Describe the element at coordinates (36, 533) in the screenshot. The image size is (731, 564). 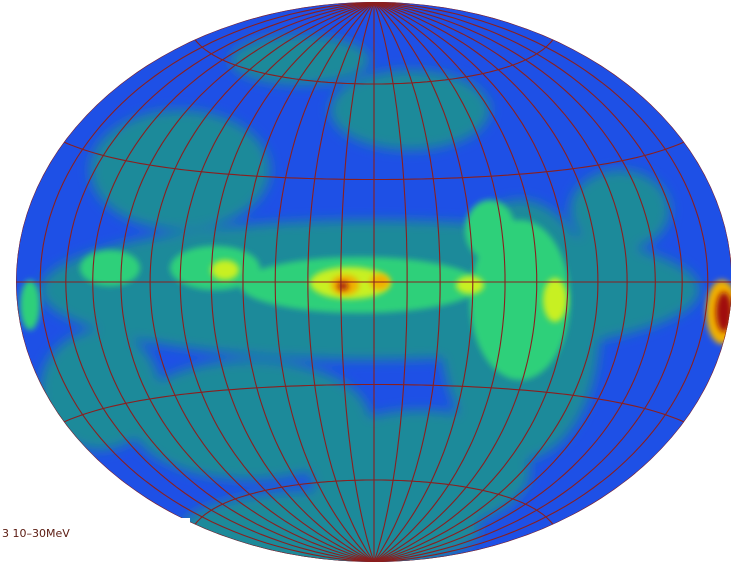
I see `caption: 3 10–30MeV` at that location.